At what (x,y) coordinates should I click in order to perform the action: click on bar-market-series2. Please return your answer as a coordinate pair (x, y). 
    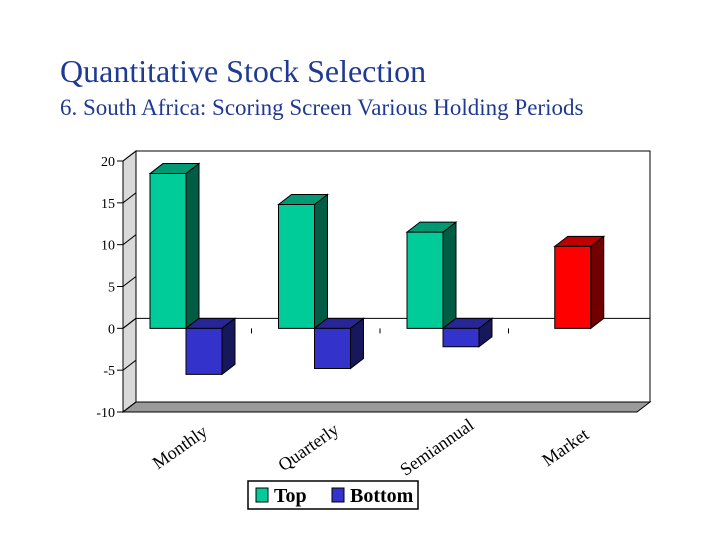
    Looking at the image, I should click on (579, 282).